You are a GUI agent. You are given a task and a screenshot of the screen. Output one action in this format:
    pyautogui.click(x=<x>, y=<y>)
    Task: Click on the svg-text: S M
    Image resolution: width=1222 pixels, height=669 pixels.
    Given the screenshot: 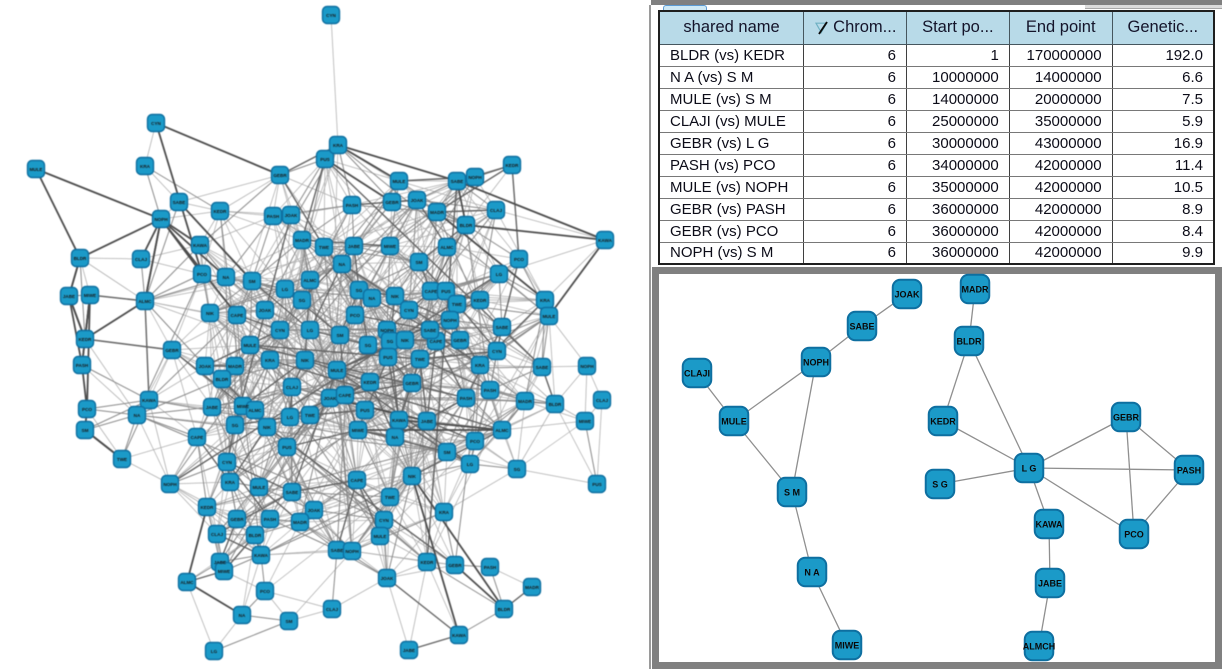 What is the action you would take?
    pyautogui.click(x=792, y=493)
    